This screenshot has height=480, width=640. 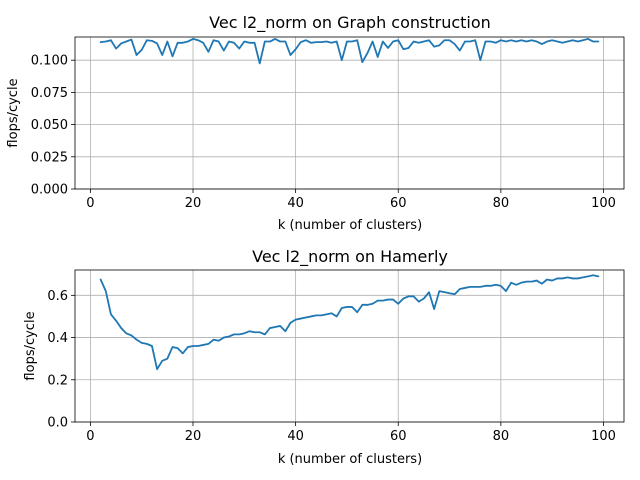 What do you see at coordinates (13, 112) in the screenshot?
I see `ylabel-graph-construction: flops/cycle` at bounding box center [13, 112].